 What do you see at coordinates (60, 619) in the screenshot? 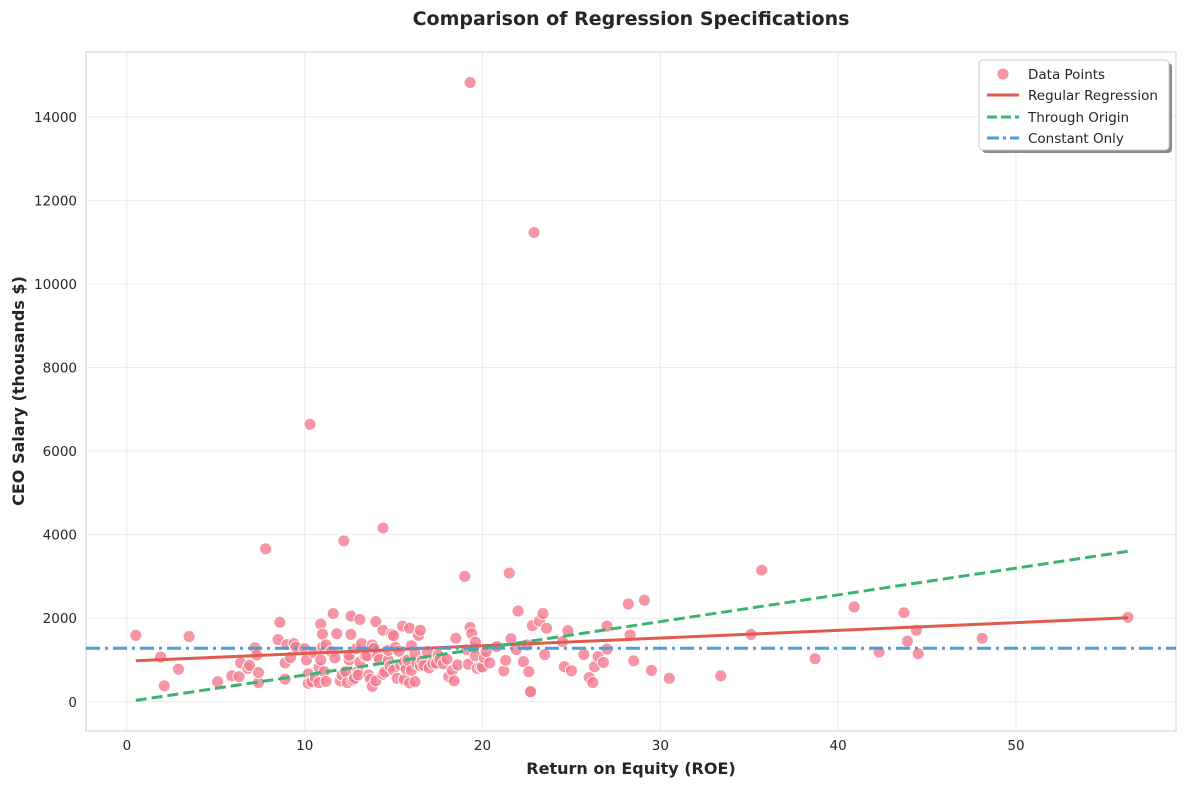
I see `y-tick-label: 2000` at bounding box center [60, 619].